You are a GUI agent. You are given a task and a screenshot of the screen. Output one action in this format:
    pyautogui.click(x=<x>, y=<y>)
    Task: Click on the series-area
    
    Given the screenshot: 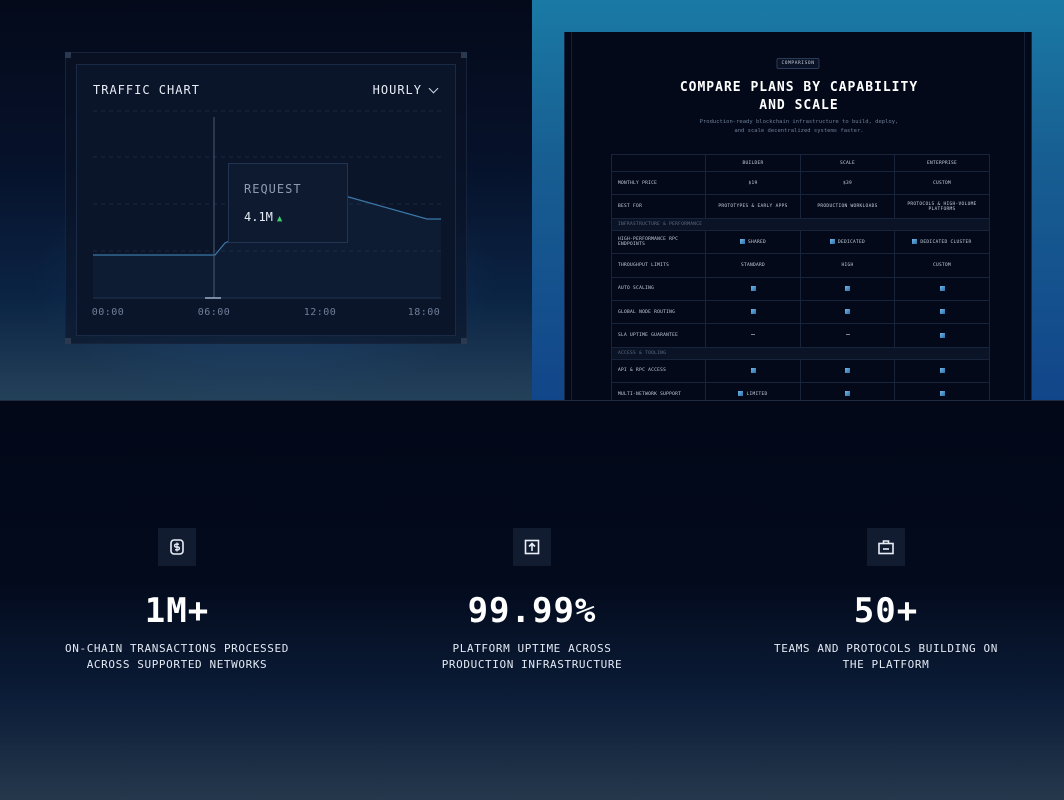 What is the action you would take?
    pyautogui.click(x=267, y=247)
    